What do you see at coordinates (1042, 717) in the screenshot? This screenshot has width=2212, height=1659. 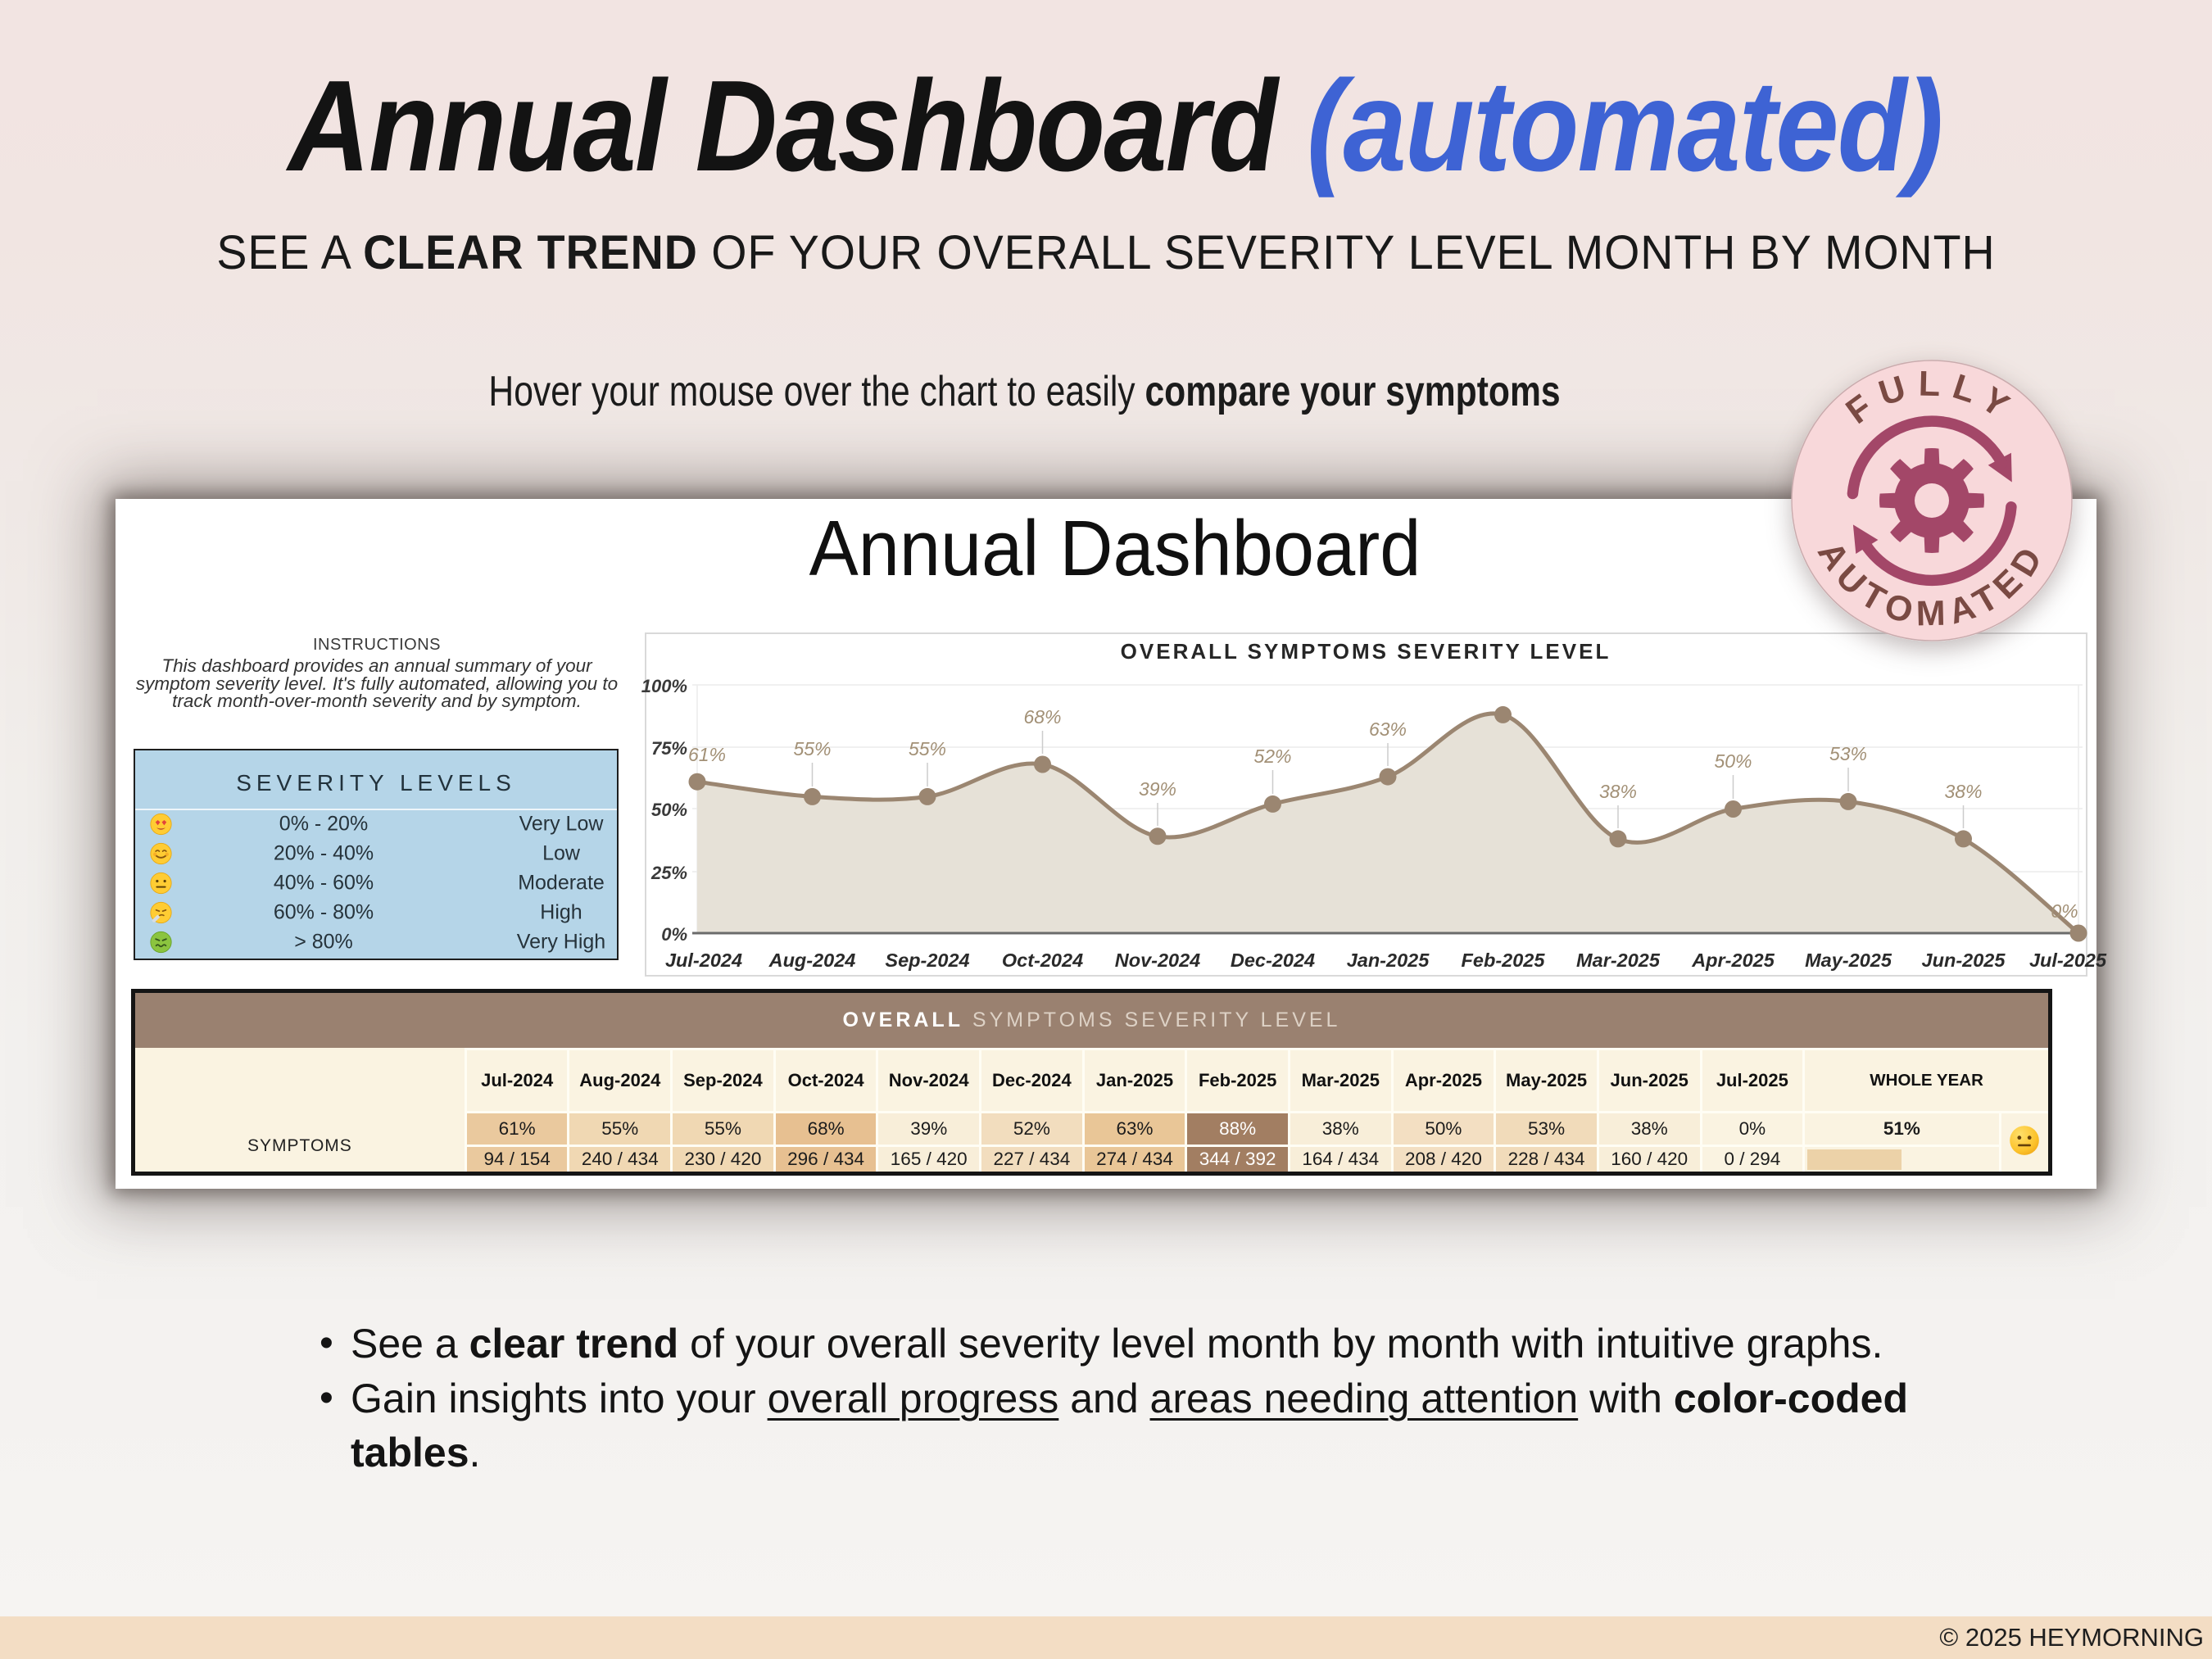 I see `svg-text: 68%` at bounding box center [1042, 717].